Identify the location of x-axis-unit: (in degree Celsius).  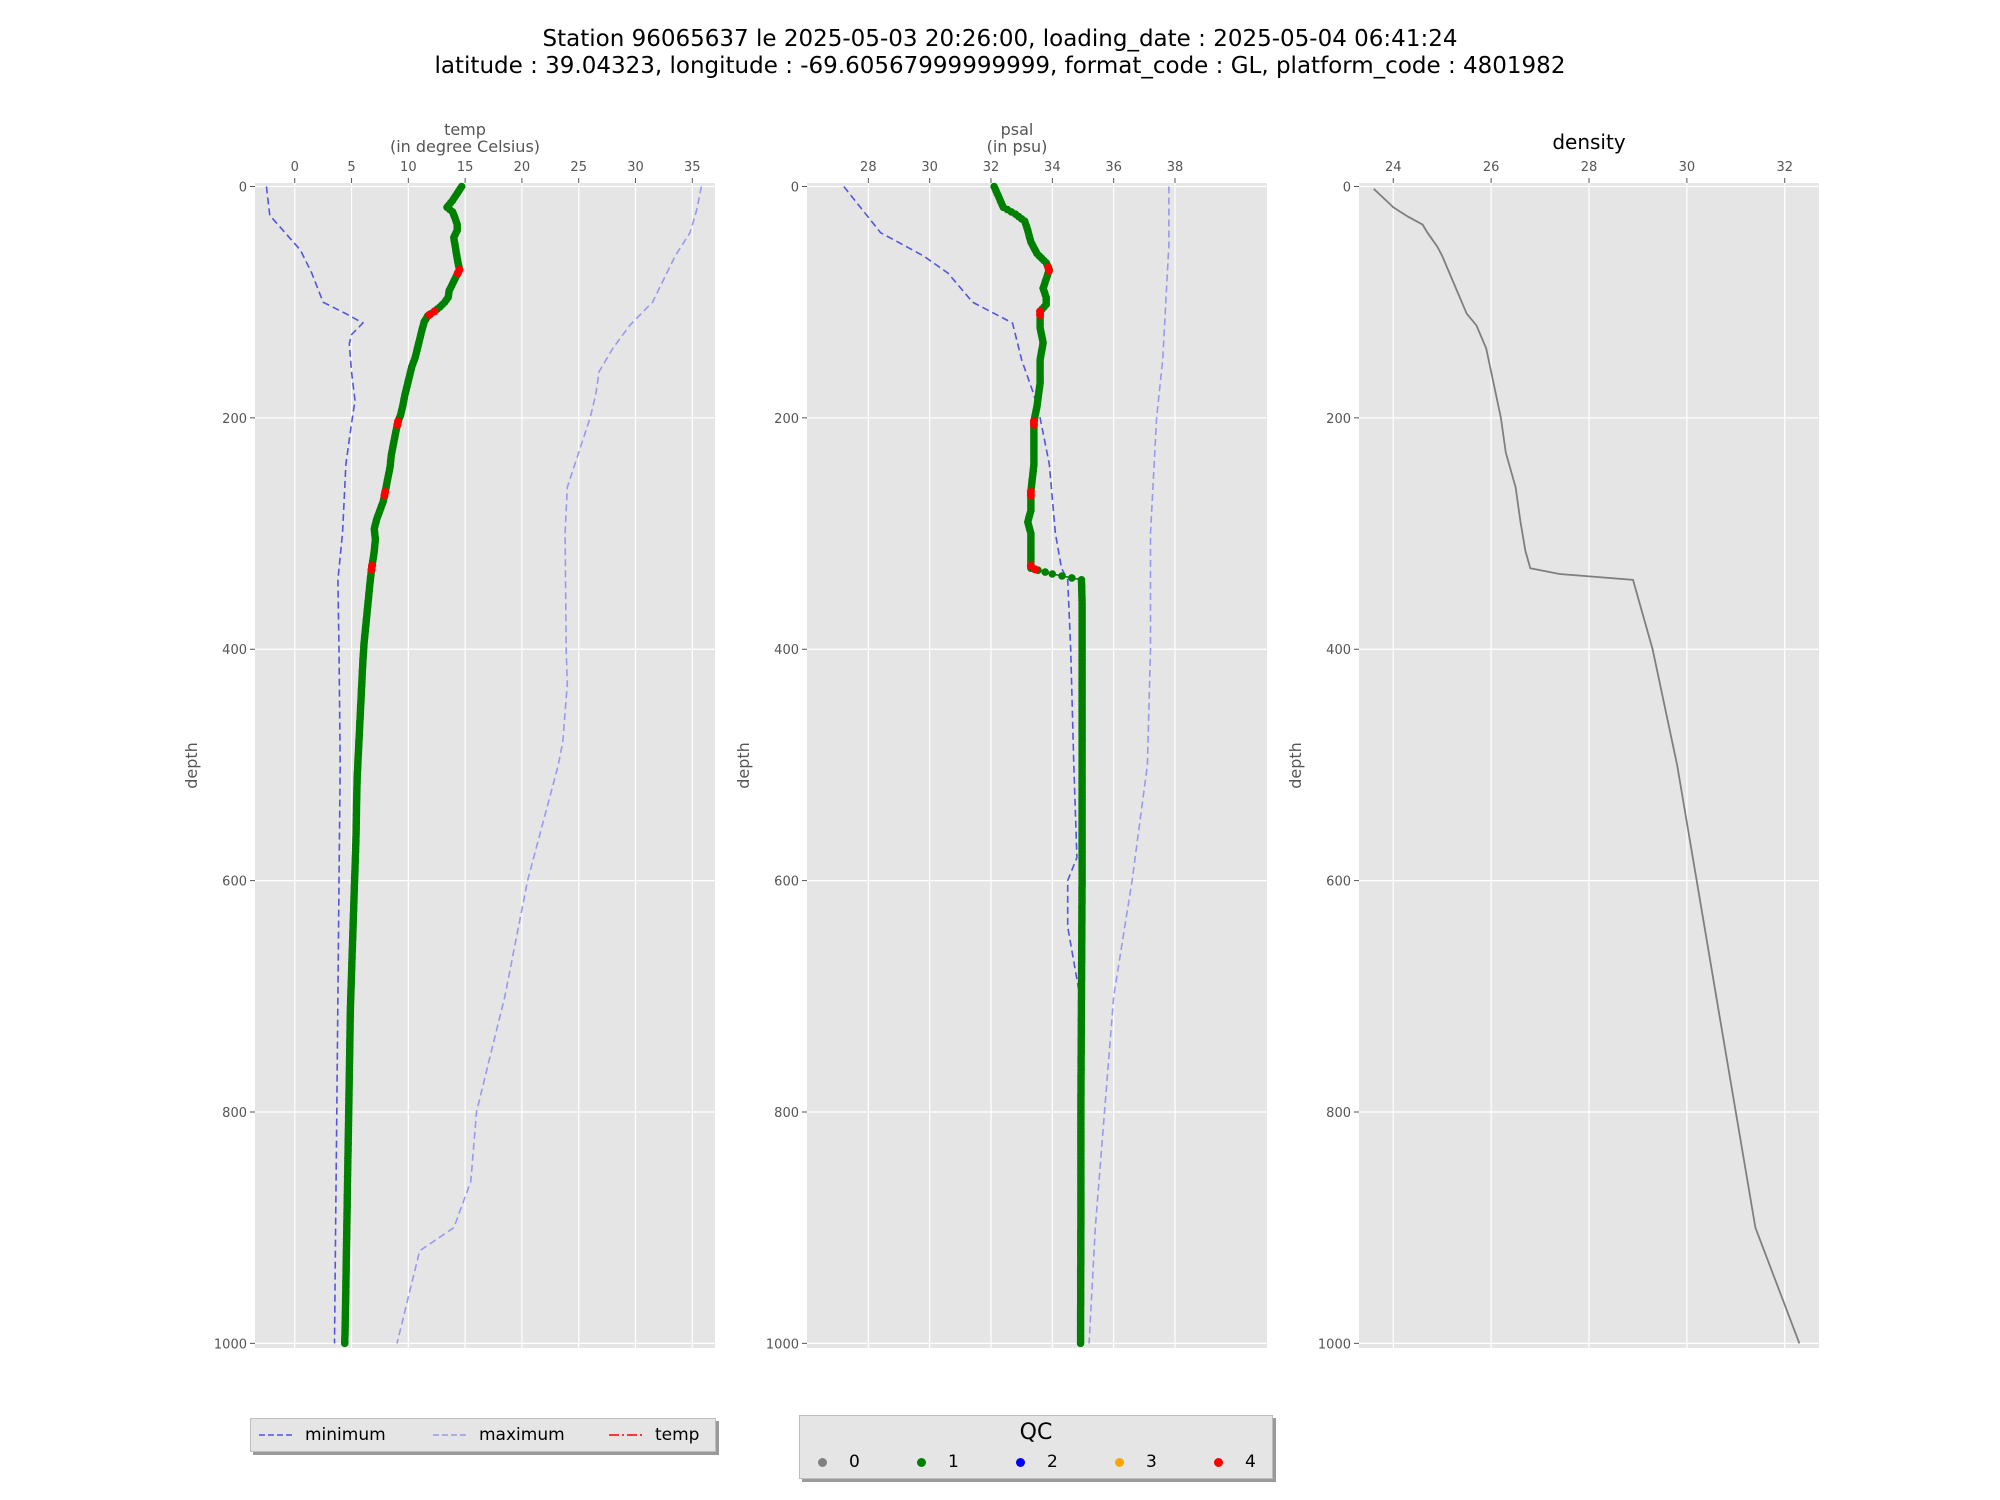
(465, 146).